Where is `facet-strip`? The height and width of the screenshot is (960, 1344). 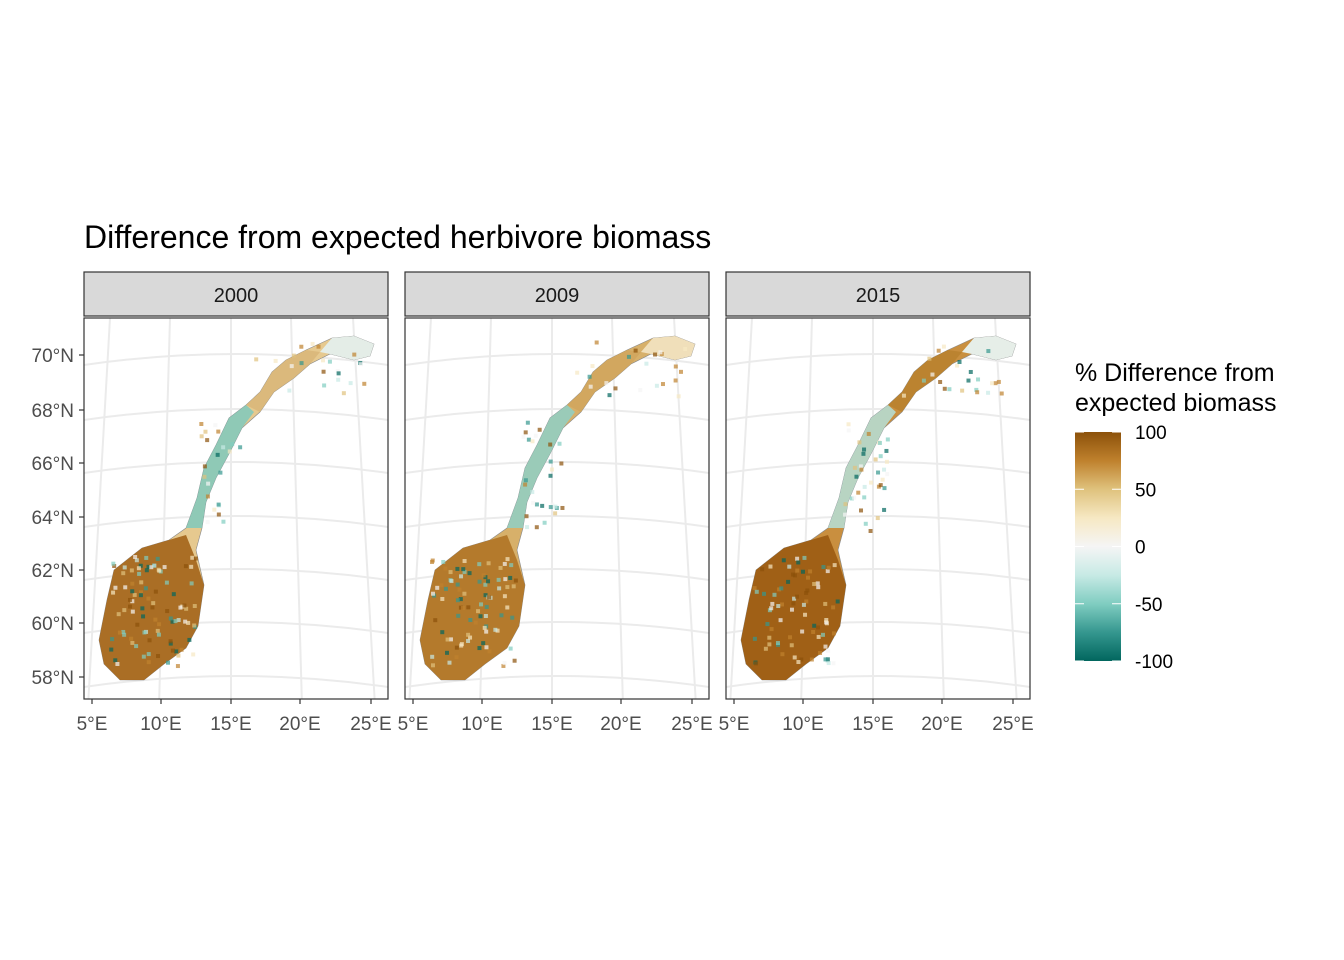 facet-strip is located at coordinates (236, 294).